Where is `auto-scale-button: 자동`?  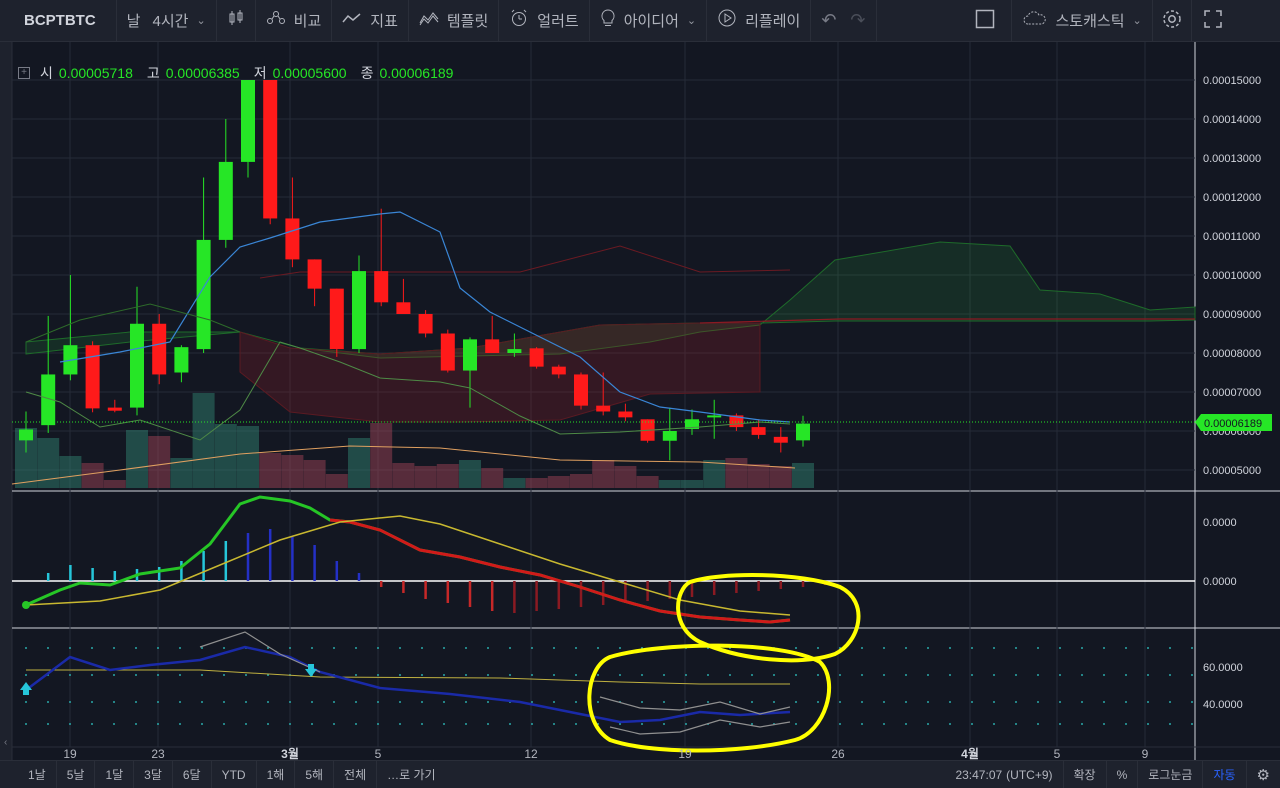
auto-scale-button: 자동 is located at coordinates (1225, 774).